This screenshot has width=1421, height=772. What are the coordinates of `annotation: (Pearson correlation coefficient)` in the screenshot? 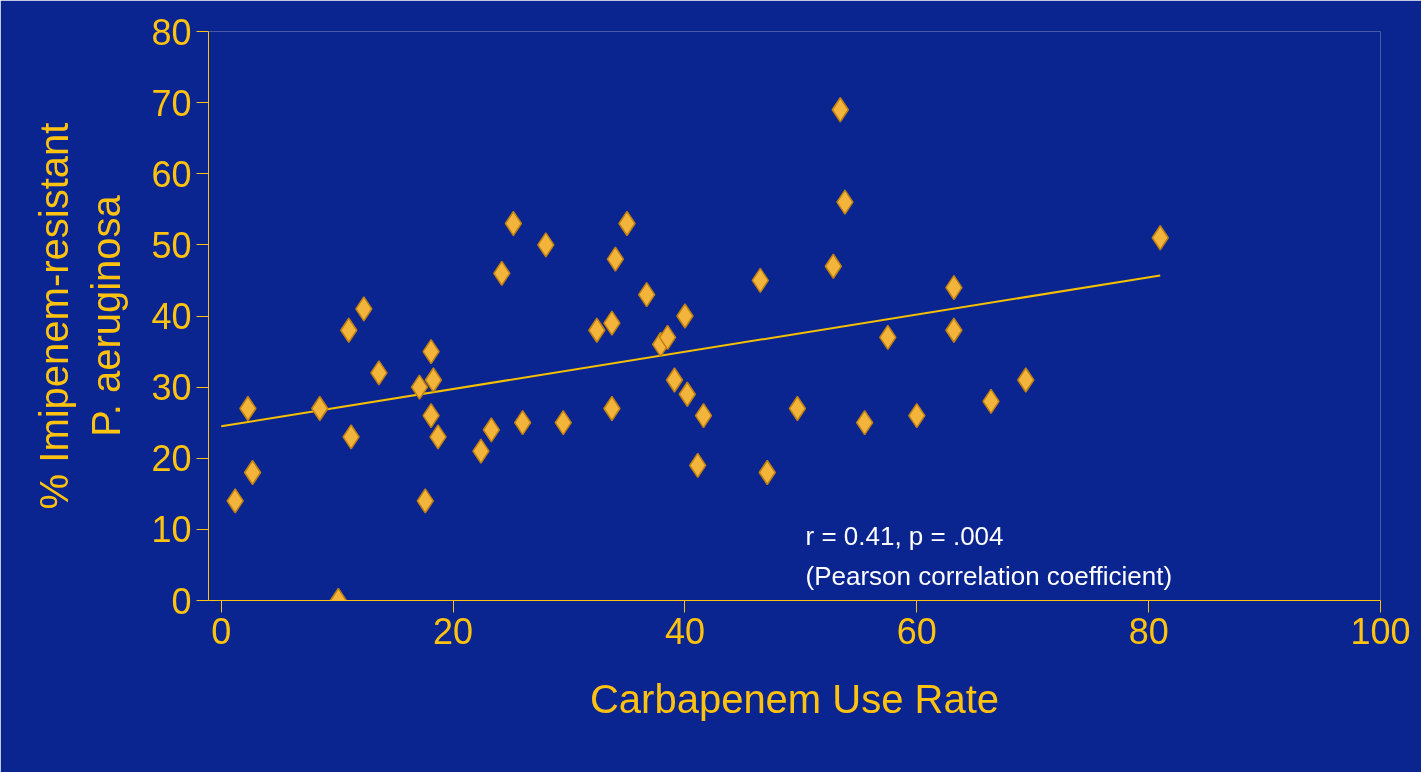 It's located at (989, 575).